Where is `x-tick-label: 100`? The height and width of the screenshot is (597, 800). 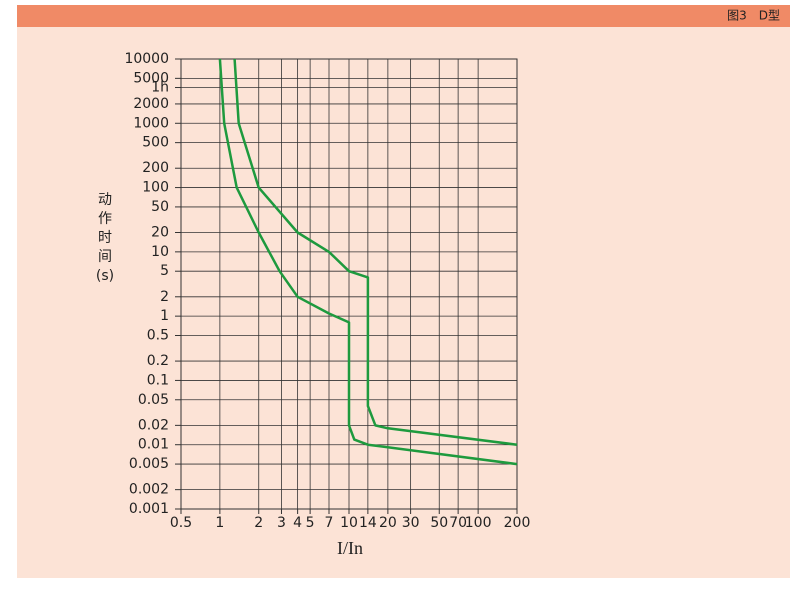 x-tick-label: 100 is located at coordinates (478, 523).